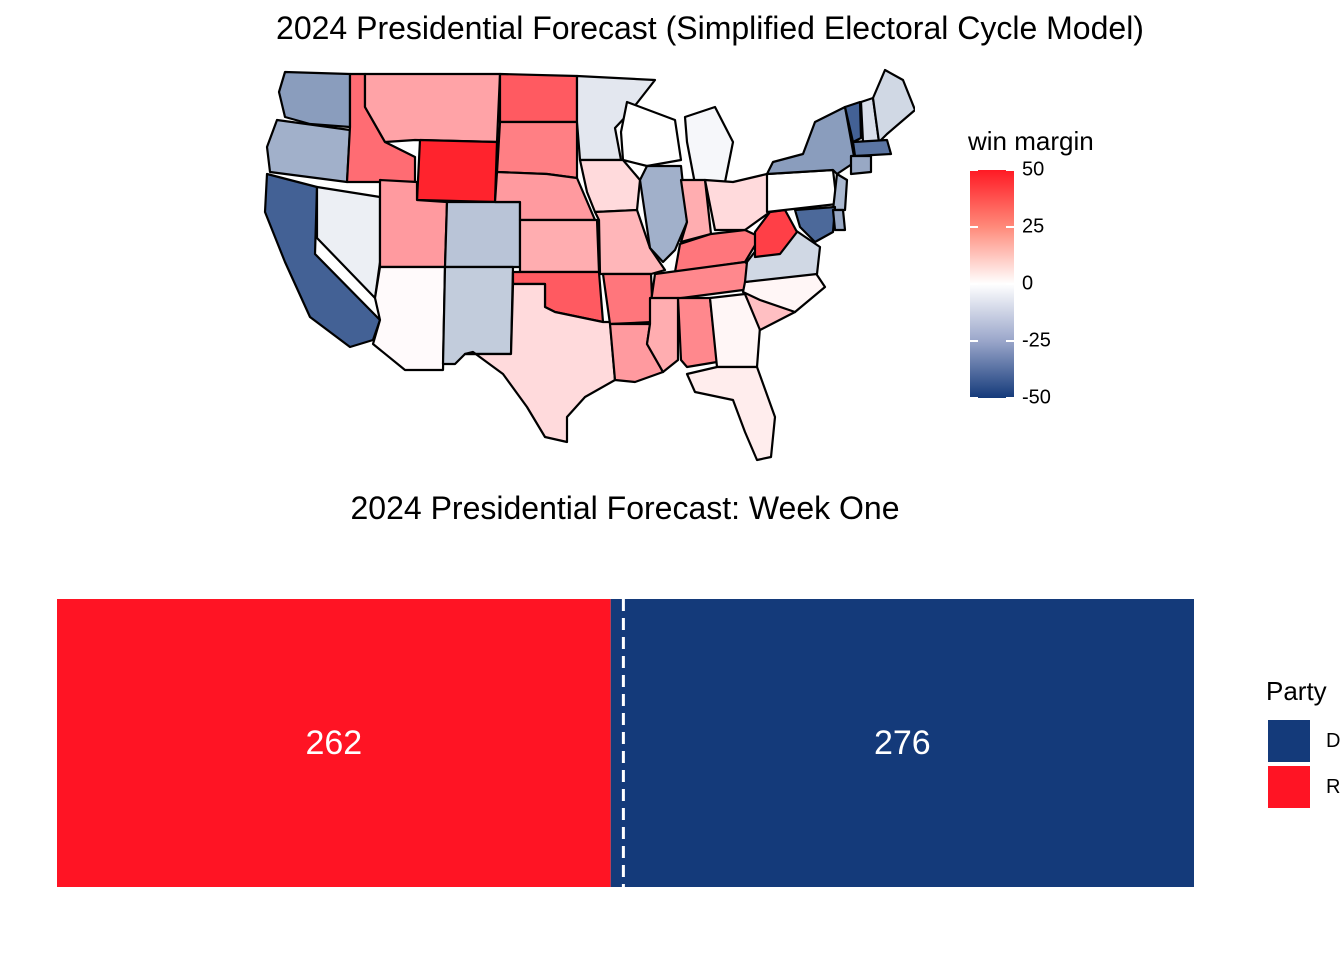 The image size is (1344, 960). I want to click on bar-d-segment, so click(902, 743).